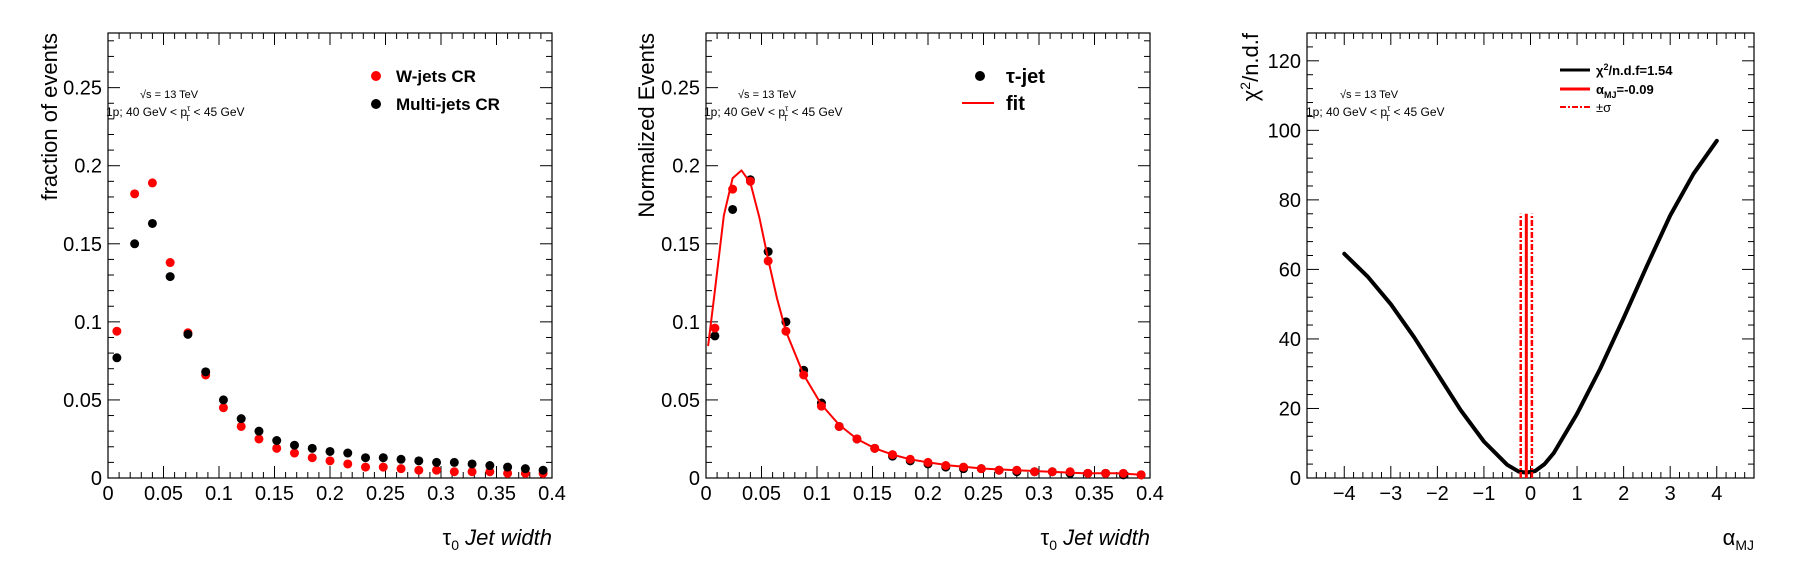 This screenshot has height=572, width=1796. What do you see at coordinates (1290, 340) in the screenshot?
I see `y-tick-label: 40` at bounding box center [1290, 340].